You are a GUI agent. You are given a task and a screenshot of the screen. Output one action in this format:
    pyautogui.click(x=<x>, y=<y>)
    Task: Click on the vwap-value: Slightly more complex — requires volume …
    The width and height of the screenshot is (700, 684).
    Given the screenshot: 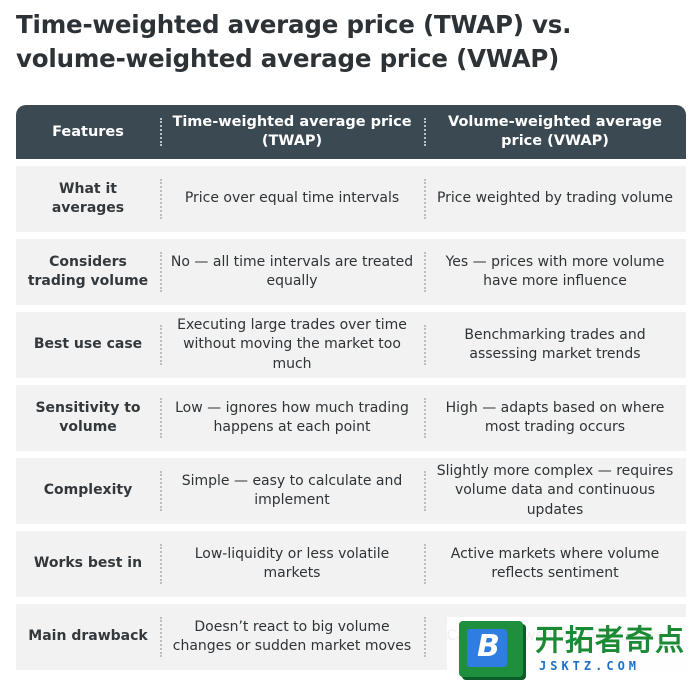 What is the action you would take?
    pyautogui.click(x=555, y=491)
    